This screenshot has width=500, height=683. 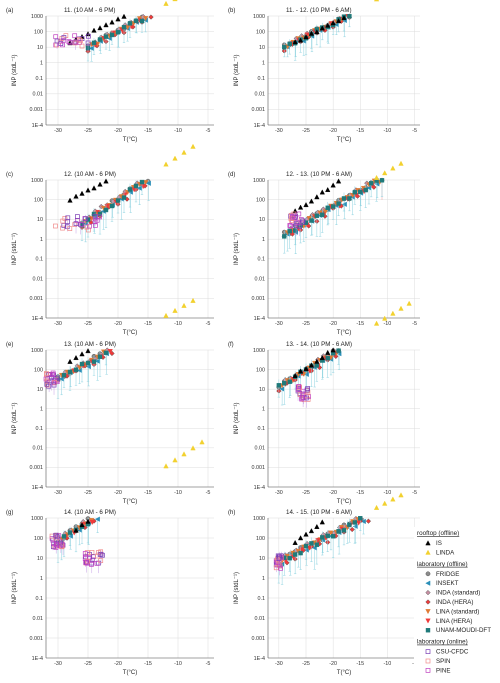 I want to click on plot-area, so click(x=130, y=588).